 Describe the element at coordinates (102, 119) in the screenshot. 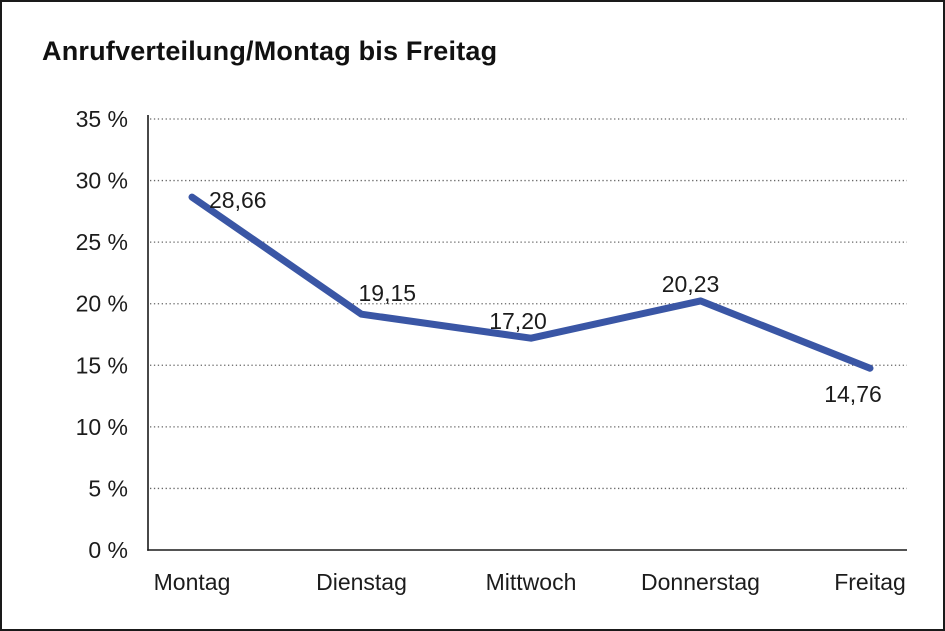

I see `y-tick-label: 35 %` at that location.